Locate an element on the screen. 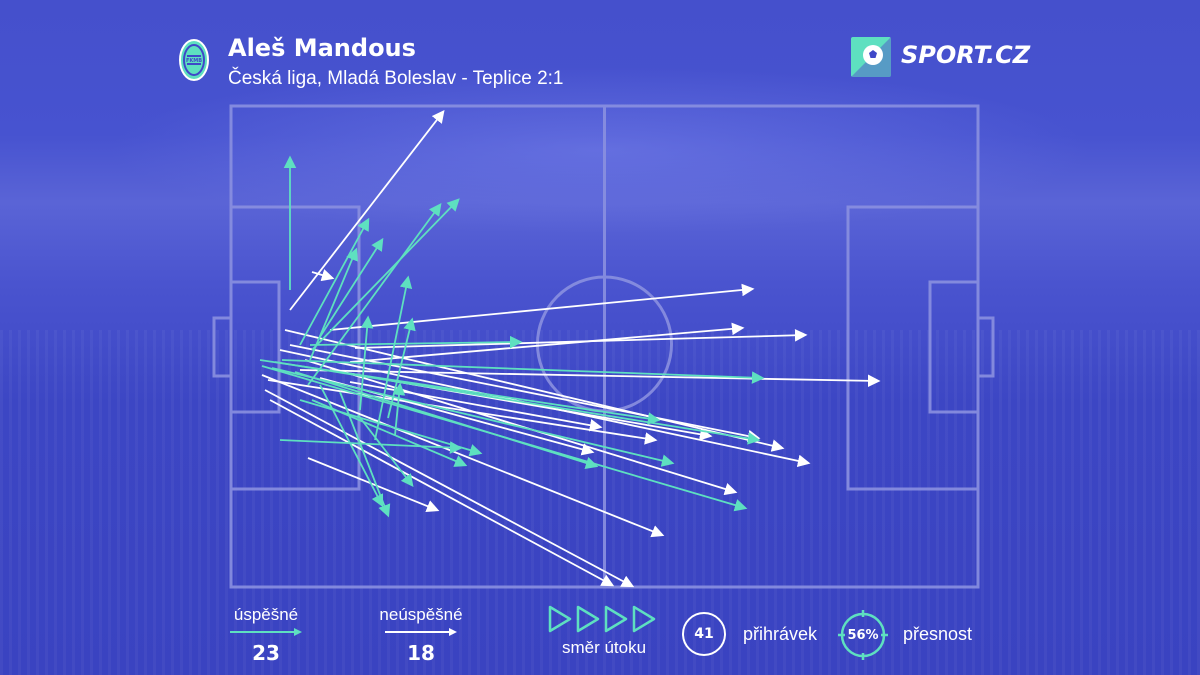 This screenshot has width=1200, height=675. soccer-ball-icon is located at coordinates (871, 57).